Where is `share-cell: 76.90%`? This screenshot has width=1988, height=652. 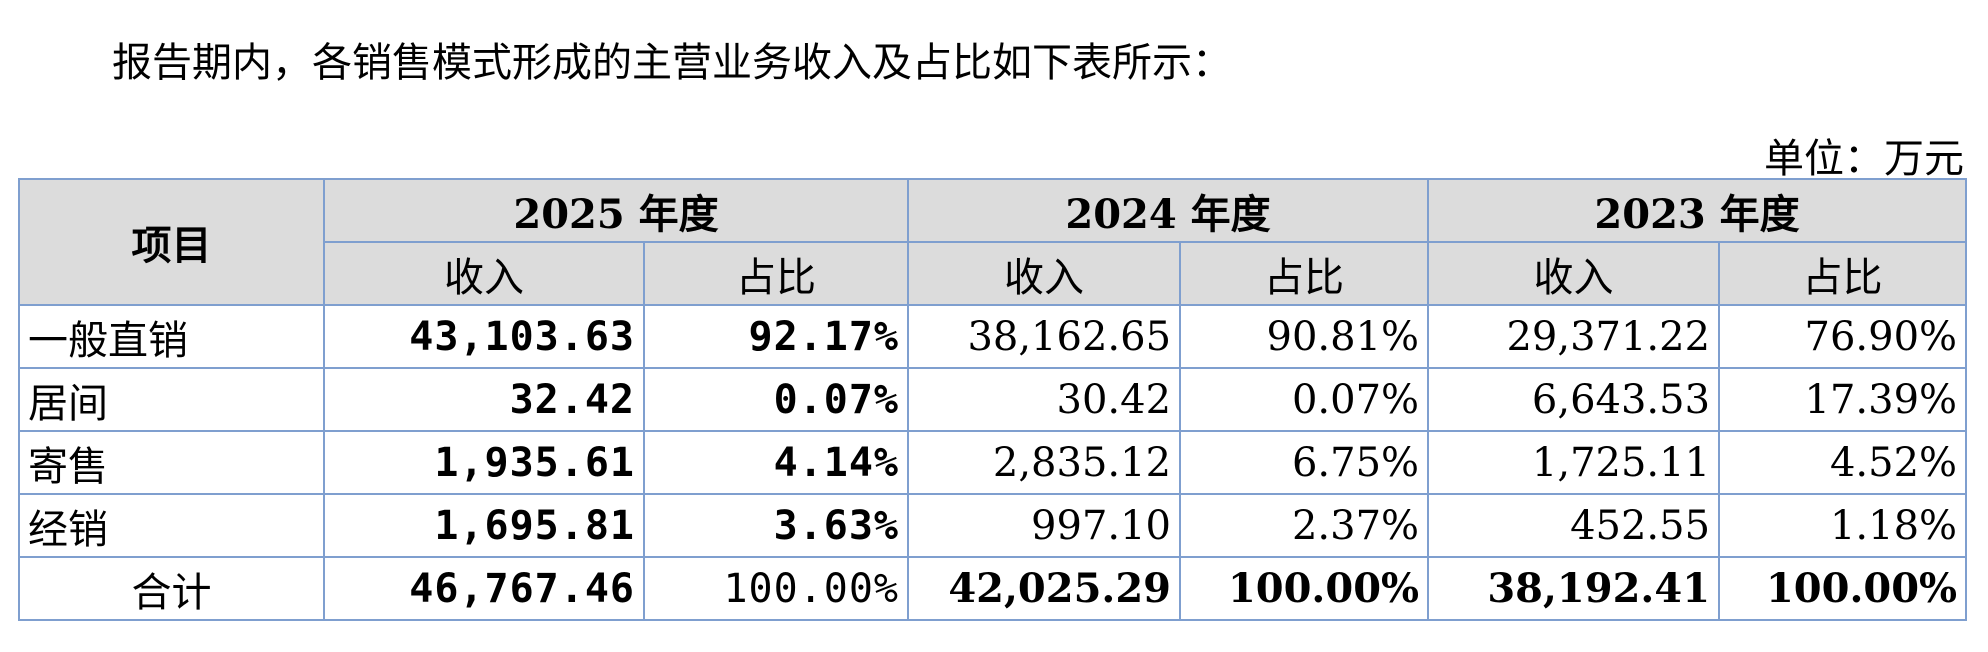 share-cell: 76.90% is located at coordinates (1843, 336).